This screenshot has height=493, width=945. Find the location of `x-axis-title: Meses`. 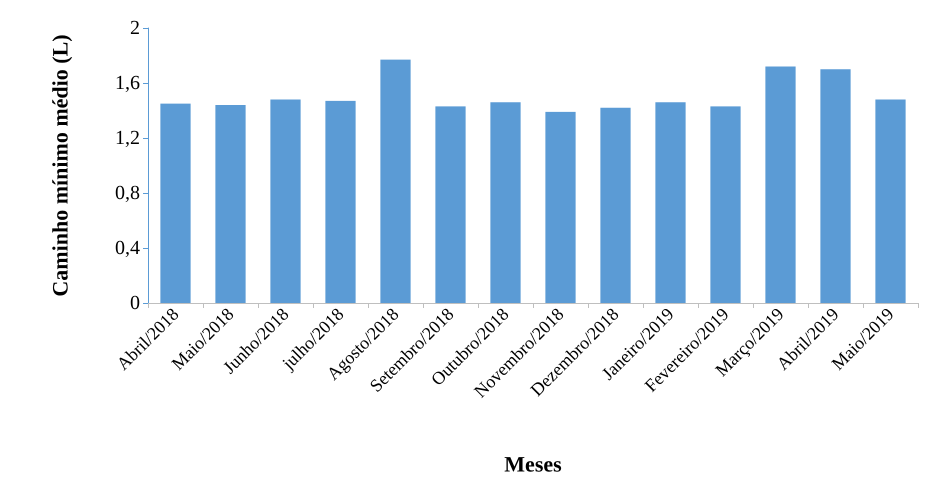

x-axis-title: Meses is located at coordinates (533, 464).